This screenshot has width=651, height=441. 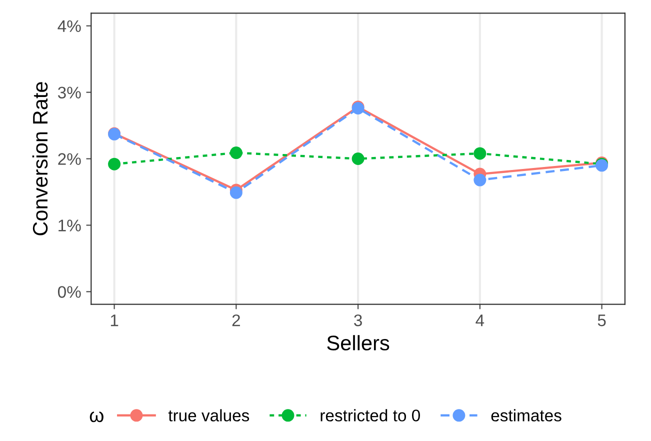 What do you see at coordinates (69, 26) in the screenshot?
I see `y-tick-label: 4%` at bounding box center [69, 26].